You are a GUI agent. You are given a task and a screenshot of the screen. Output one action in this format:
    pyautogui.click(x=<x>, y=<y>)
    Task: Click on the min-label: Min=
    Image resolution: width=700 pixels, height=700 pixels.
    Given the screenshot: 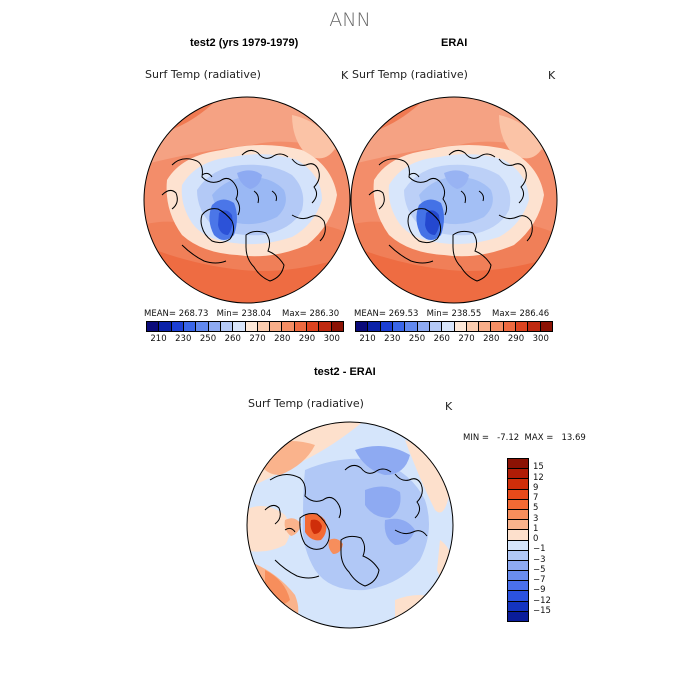 What is the action you would take?
    pyautogui.click(x=437, y=314)
    